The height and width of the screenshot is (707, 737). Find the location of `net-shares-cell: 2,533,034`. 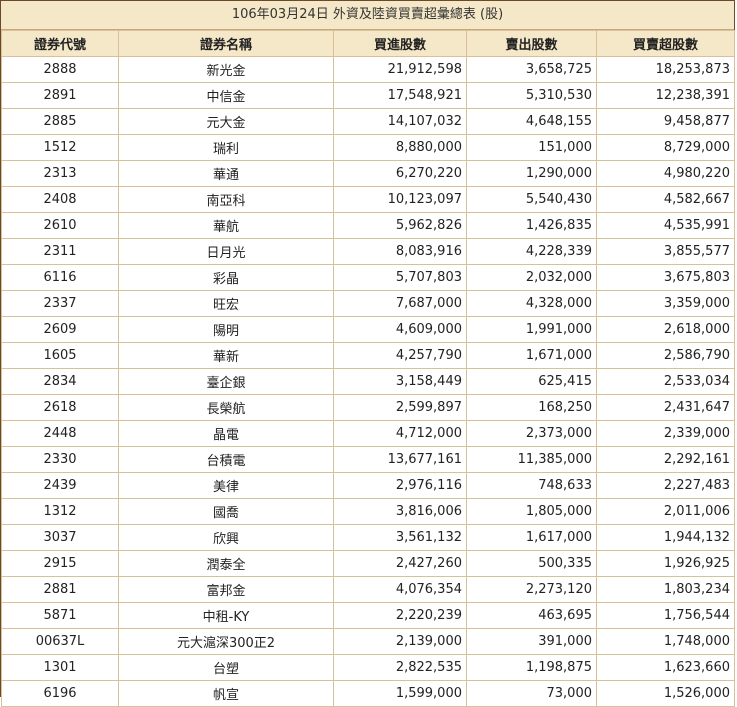

net-shares-cell: 2,533,034 is located at coordinates (665, 381).